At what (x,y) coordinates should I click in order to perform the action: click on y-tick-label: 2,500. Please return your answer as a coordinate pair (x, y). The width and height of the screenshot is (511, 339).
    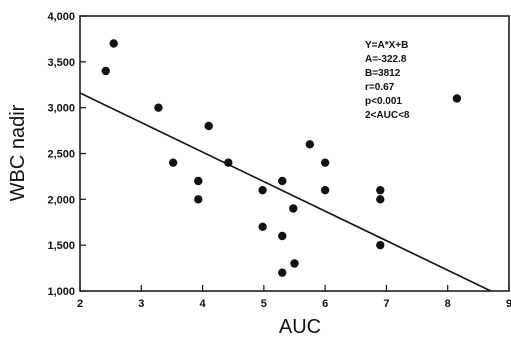
    Looking at the image, I should click on (61, 155).